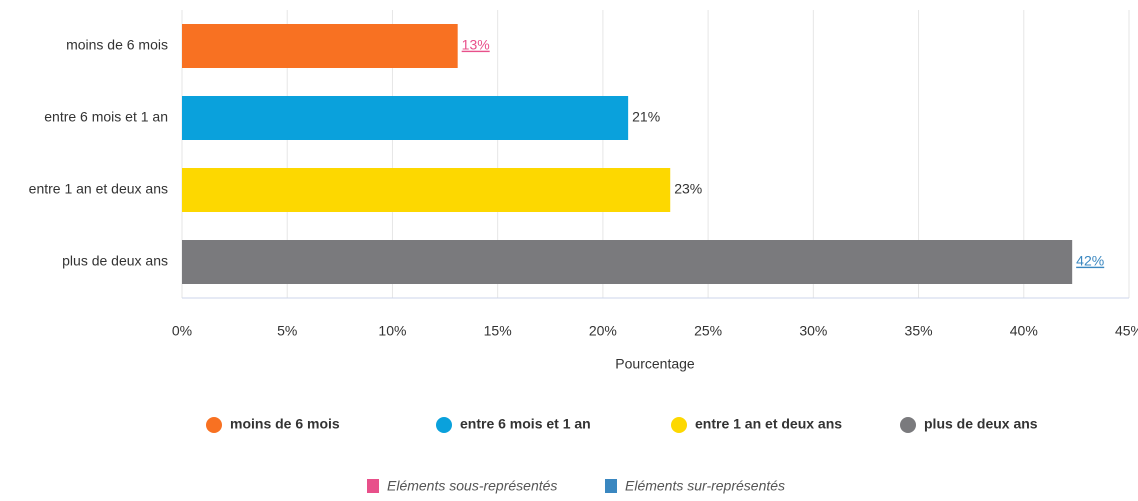 Image resolution: width=1138 pixels, height=501 pixels. Describe the element at coordinates (476, 45) in the screenshot. I see `data-label: 13%` at that location.